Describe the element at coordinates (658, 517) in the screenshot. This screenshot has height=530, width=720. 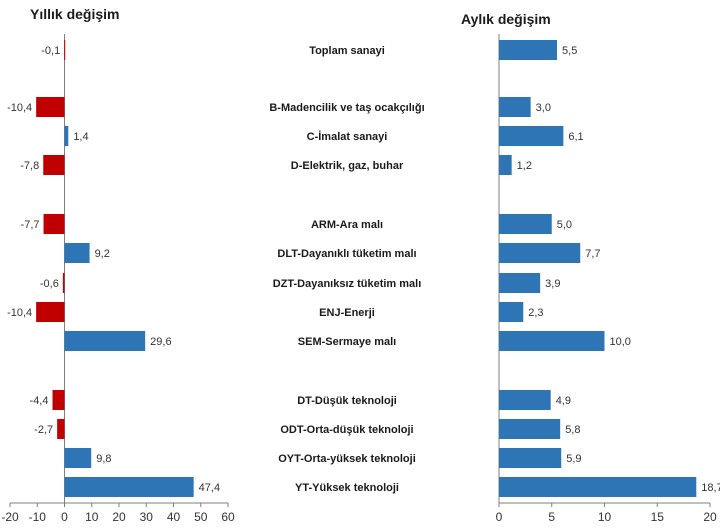
I see `right-tick-label: 15` at that location.